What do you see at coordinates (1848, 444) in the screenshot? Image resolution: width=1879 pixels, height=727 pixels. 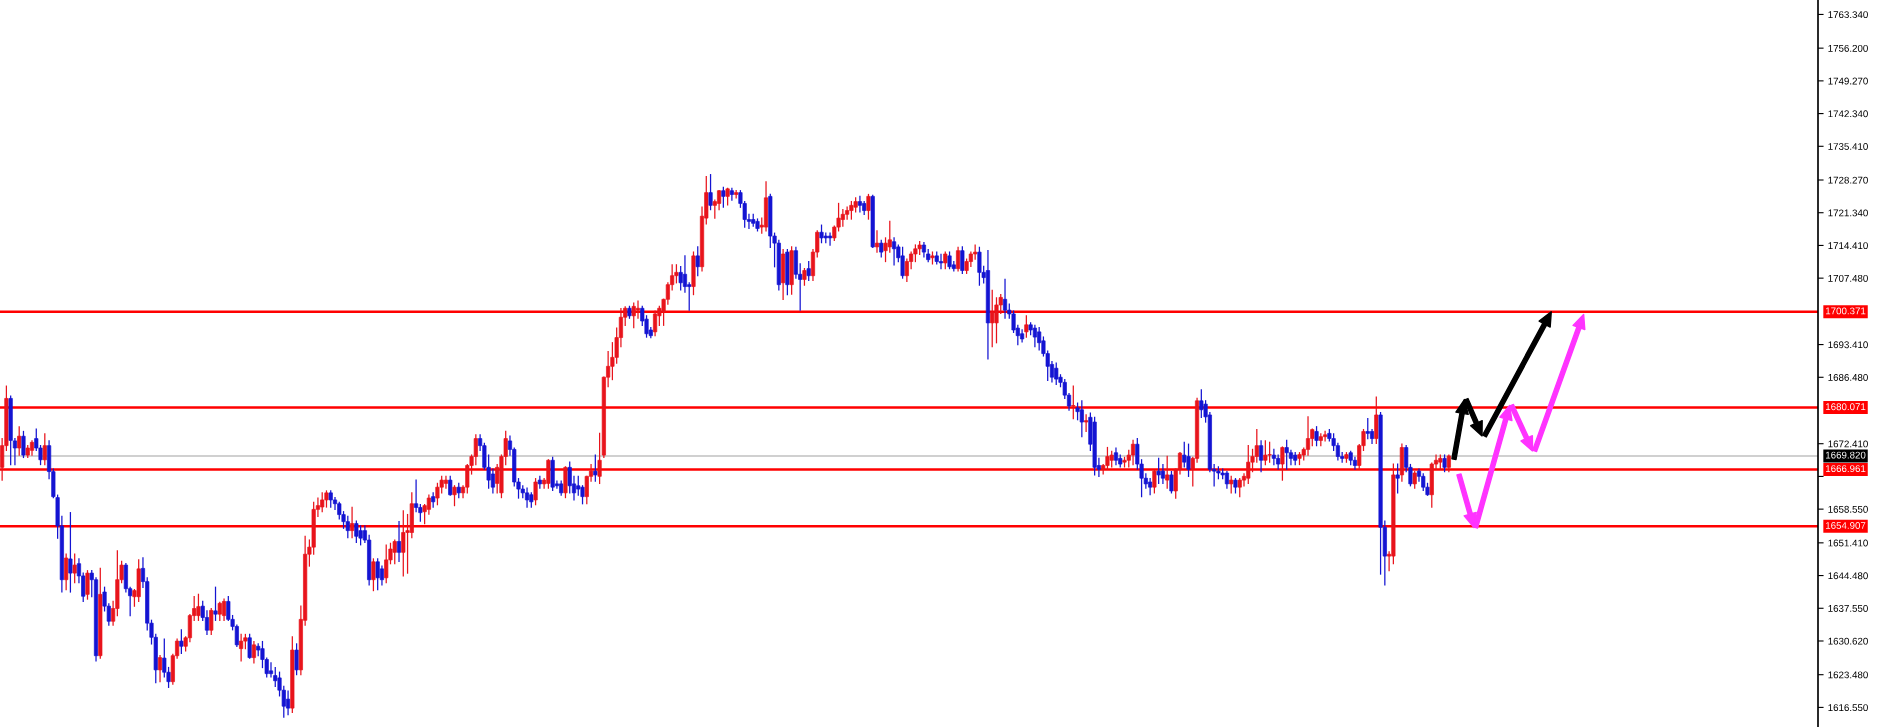 I see `y-tick-label: 1672.410` at bounding box center [1848, 444].